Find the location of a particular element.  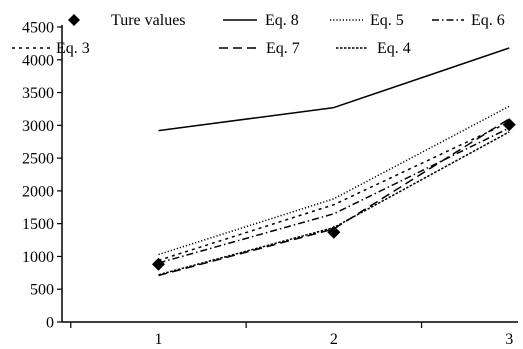

y-tick-label: 4500 is located at coordinates (38, 28).